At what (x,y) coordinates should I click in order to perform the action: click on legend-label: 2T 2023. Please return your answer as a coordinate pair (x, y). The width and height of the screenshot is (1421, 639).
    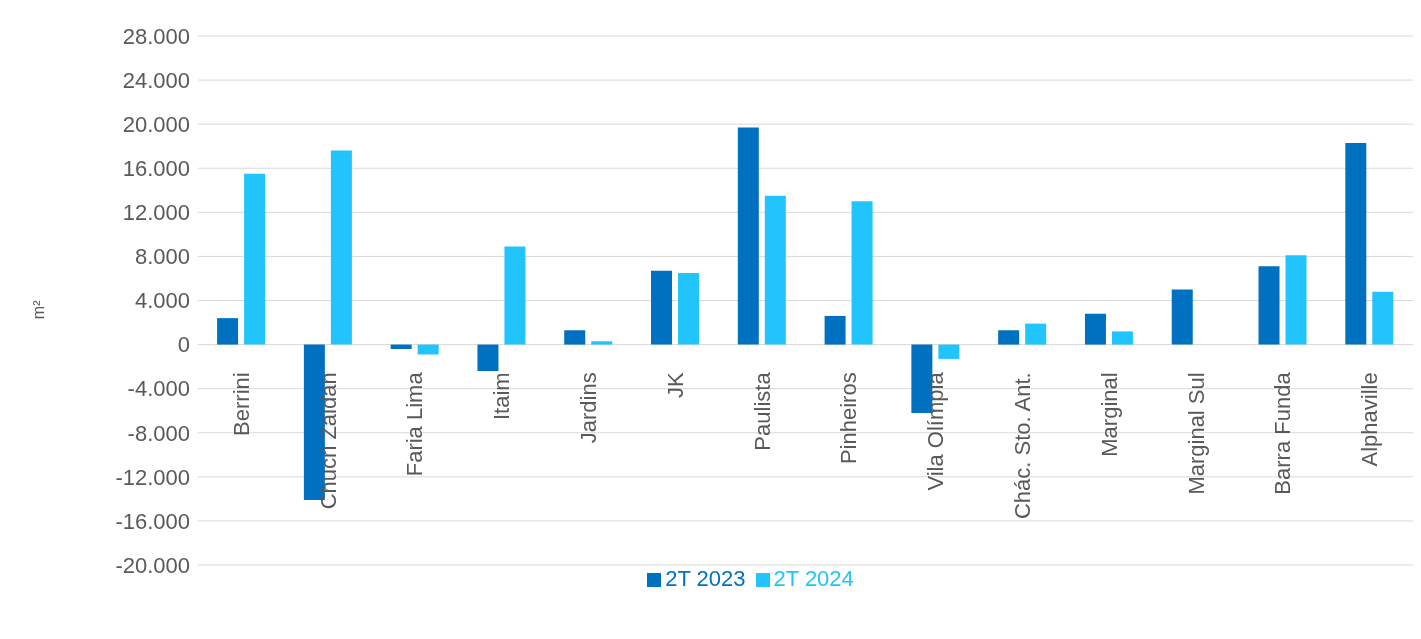
    Looking at the image, I should click on (705, 578).